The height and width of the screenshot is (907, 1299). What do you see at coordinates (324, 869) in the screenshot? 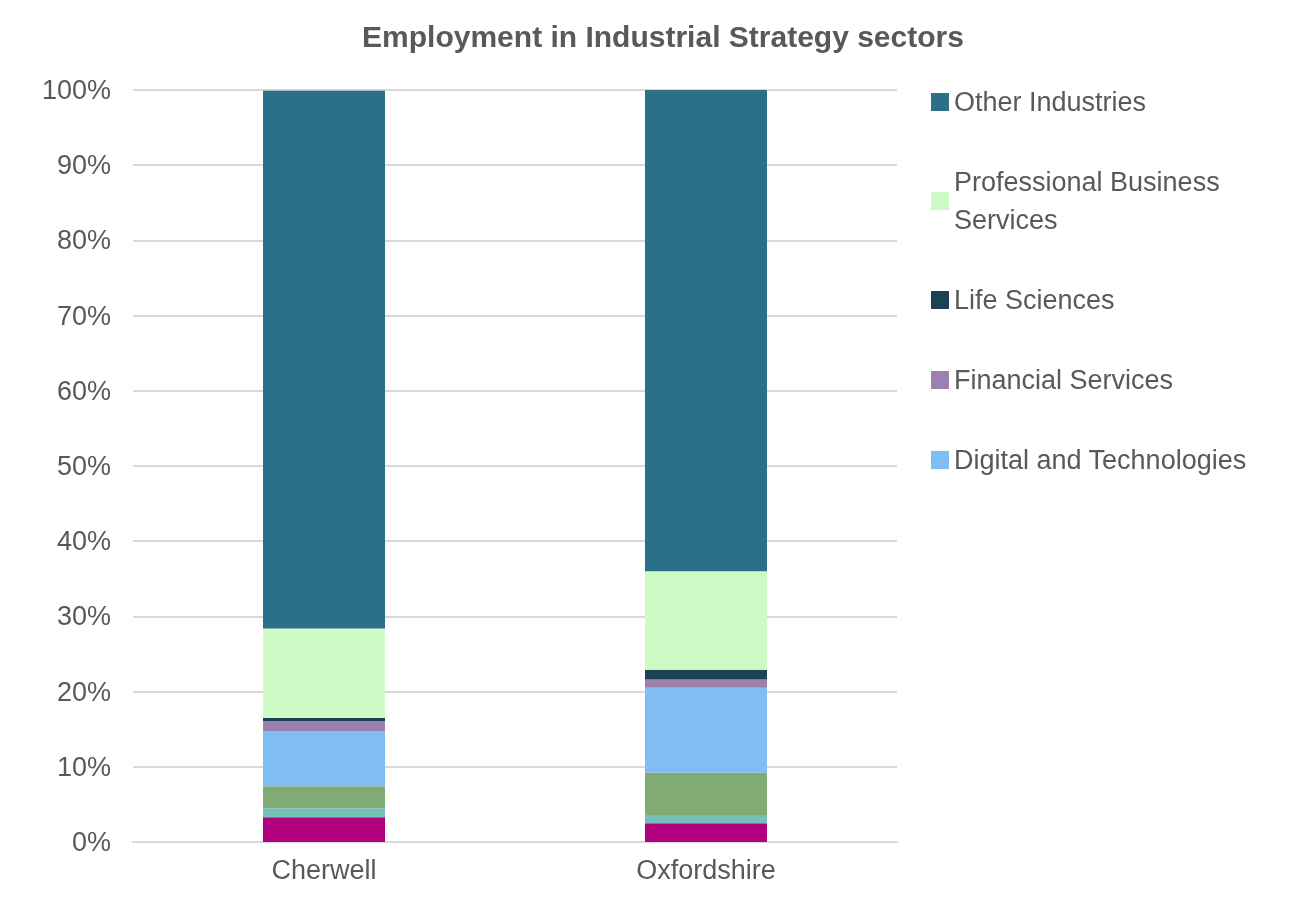
I see `x-tick-label: Cherwell` at bounding box center [324, 869].